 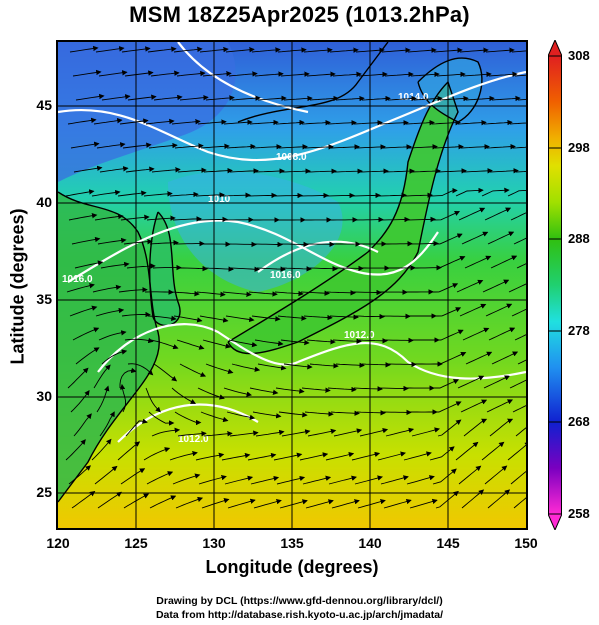 What do you see at coordinates (44, 492) in the screenshot?
I see `y-tick-label: 25` at bounding box center [44, 492].